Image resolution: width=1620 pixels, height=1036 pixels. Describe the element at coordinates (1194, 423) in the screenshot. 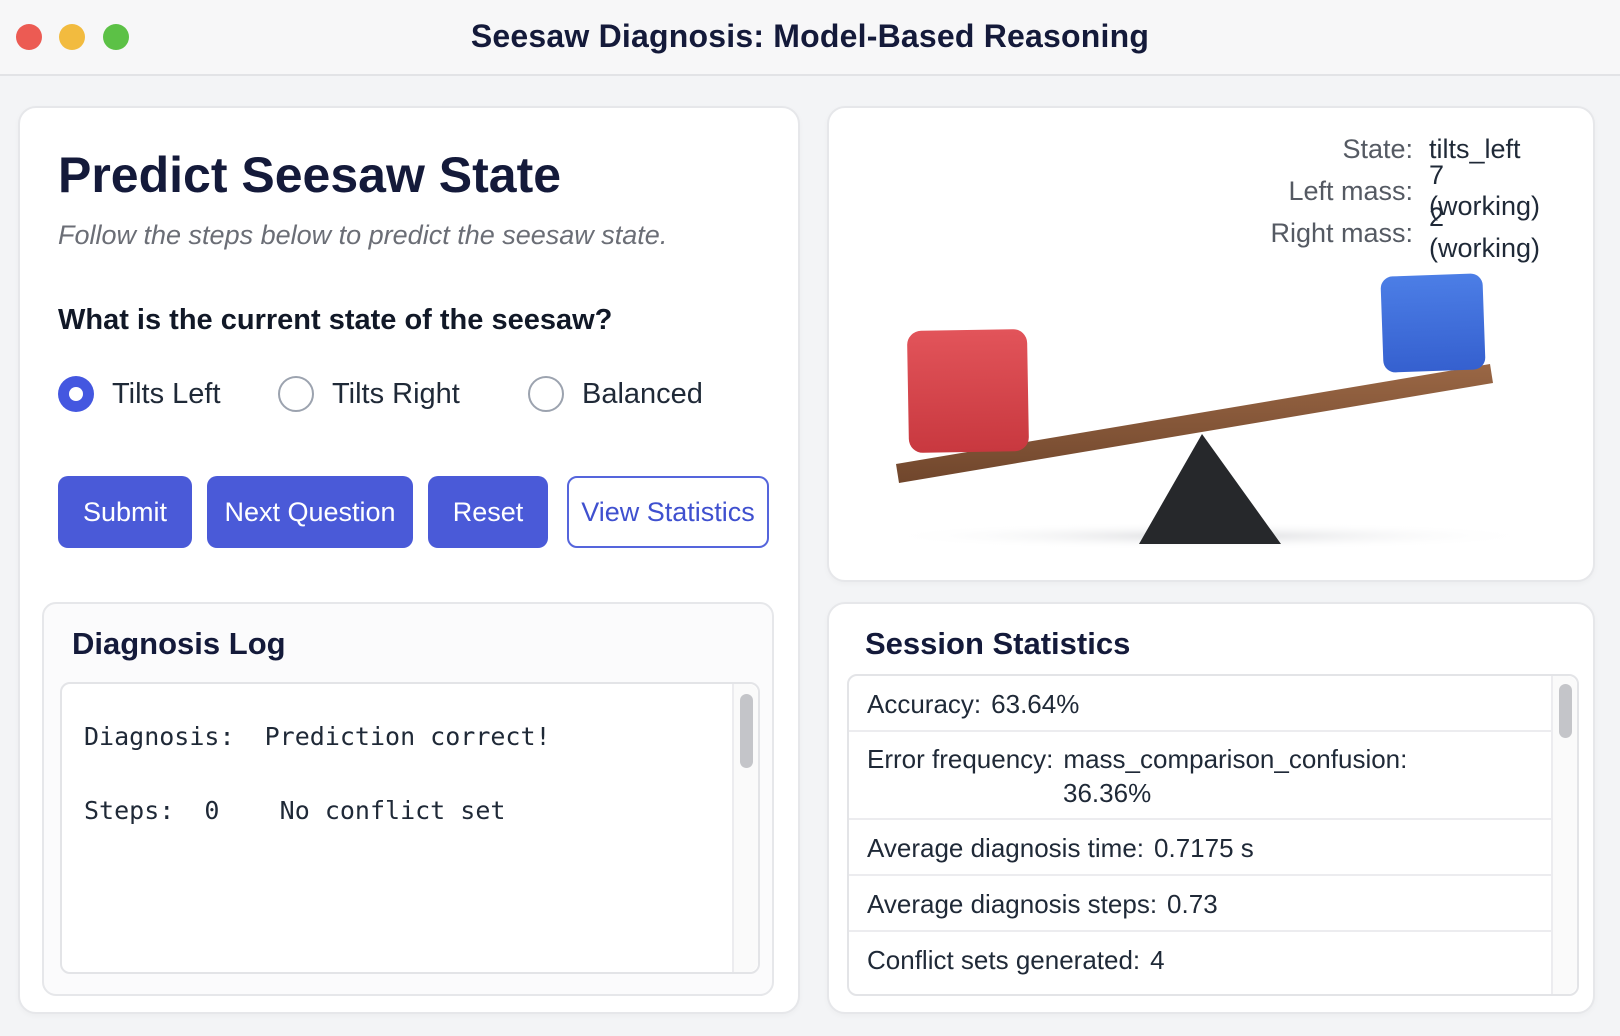

I see `seesaw-beam` at that location.